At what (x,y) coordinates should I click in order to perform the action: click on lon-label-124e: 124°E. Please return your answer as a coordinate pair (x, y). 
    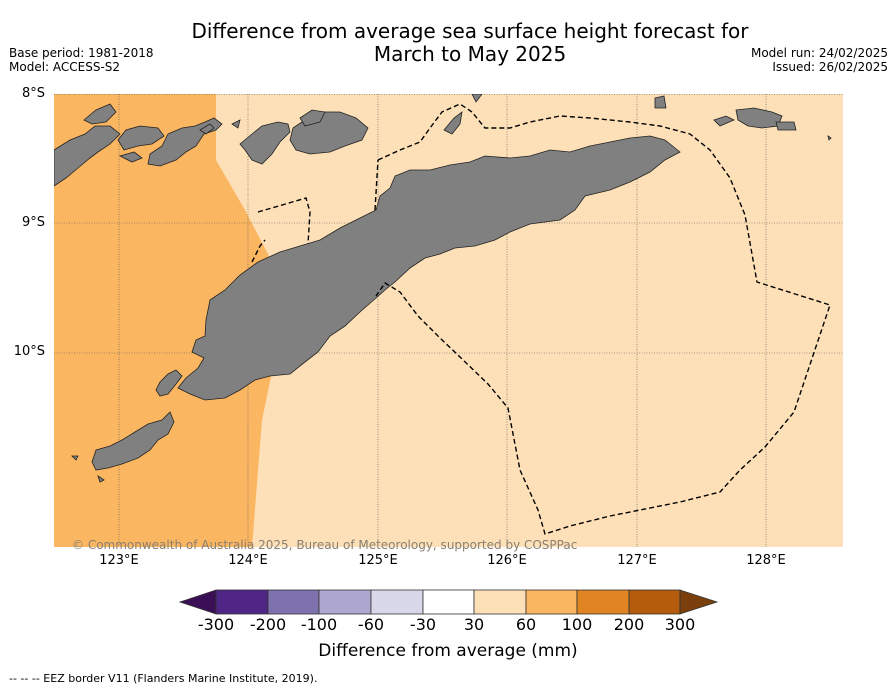
    Looking at the image, I should click on (248, 560).